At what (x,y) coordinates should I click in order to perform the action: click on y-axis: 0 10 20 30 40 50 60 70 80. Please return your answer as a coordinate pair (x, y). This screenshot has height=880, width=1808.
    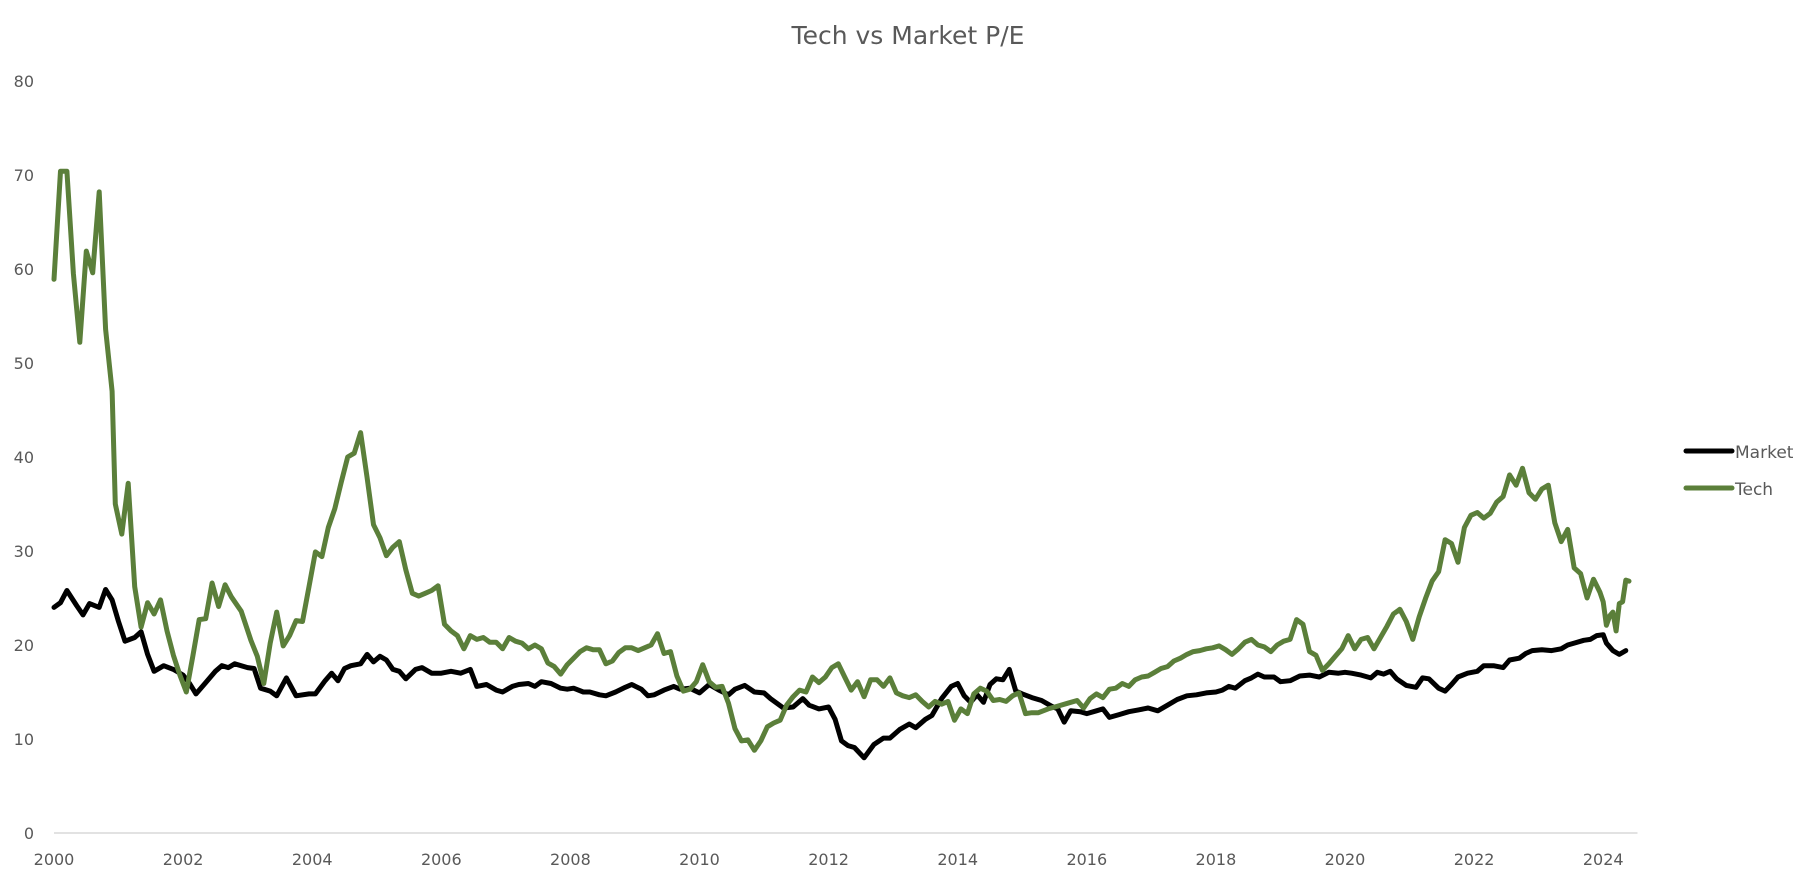
    Looking at the image, I should click on (24, 457).